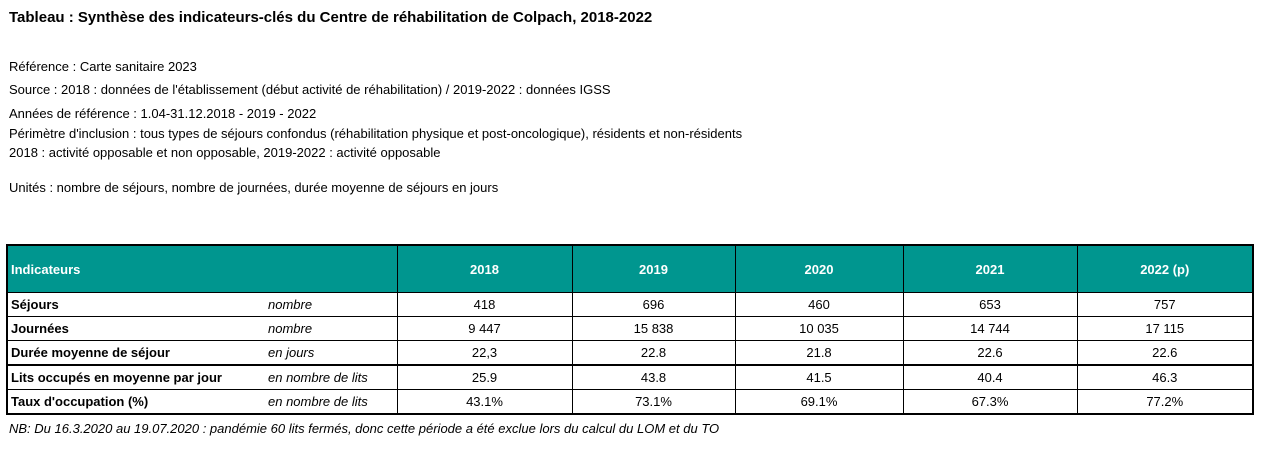  I want to click on value-cell: 22.8, so click(653, 353).